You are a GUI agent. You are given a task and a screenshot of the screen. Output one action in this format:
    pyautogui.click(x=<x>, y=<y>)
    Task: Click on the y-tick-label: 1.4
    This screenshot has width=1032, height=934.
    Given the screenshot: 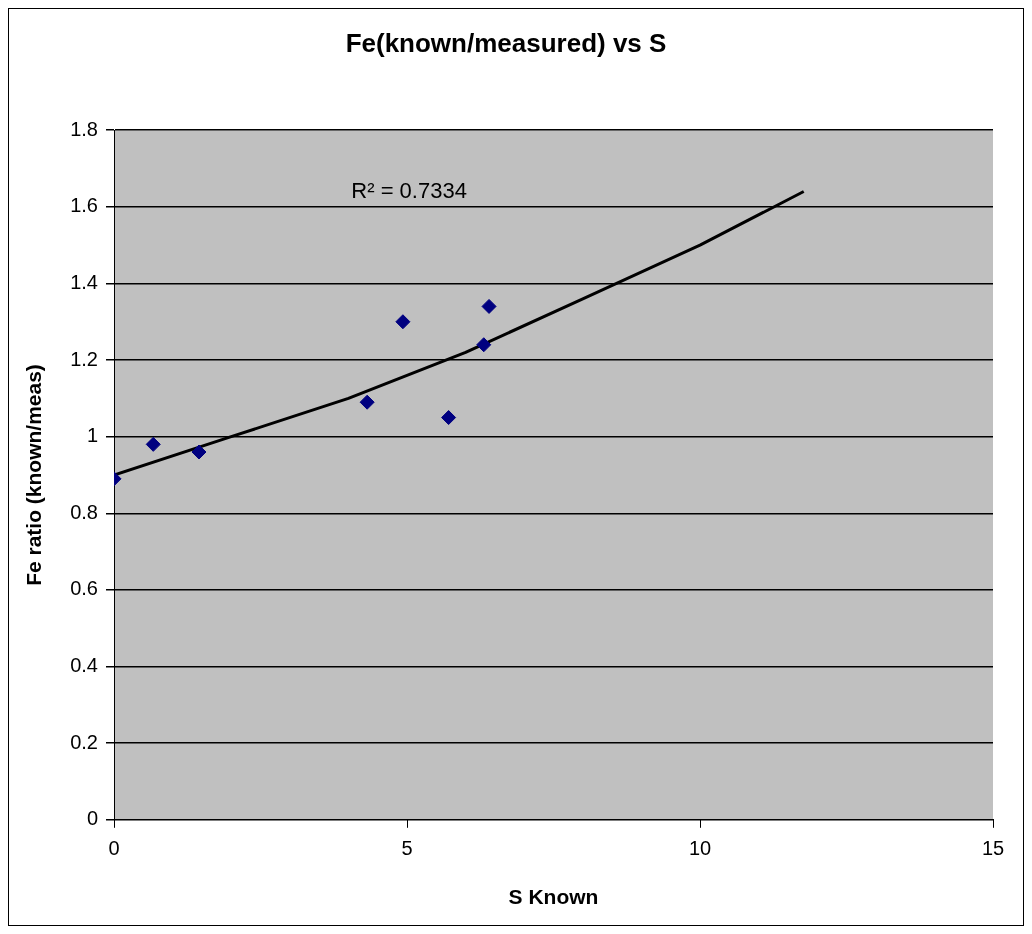 What is the action you would take?
    pyautogui.click(x=84, y=281)
    